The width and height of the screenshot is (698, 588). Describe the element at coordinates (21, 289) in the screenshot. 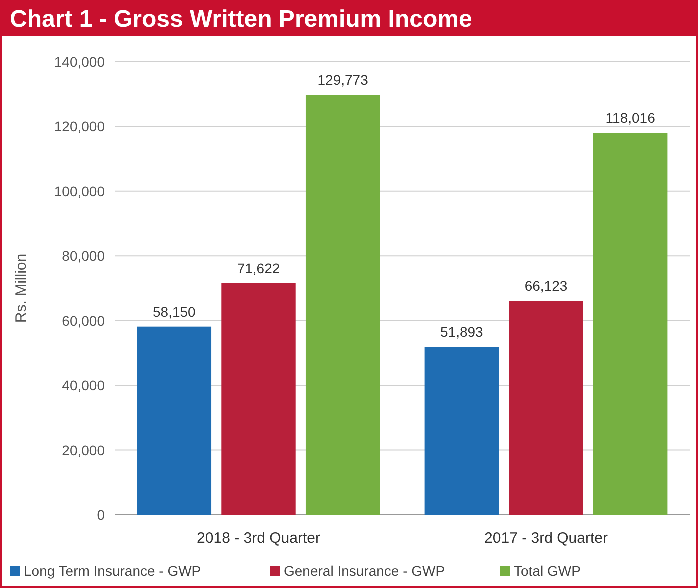

I see `y-axis-title: Rs. Million` at that location.